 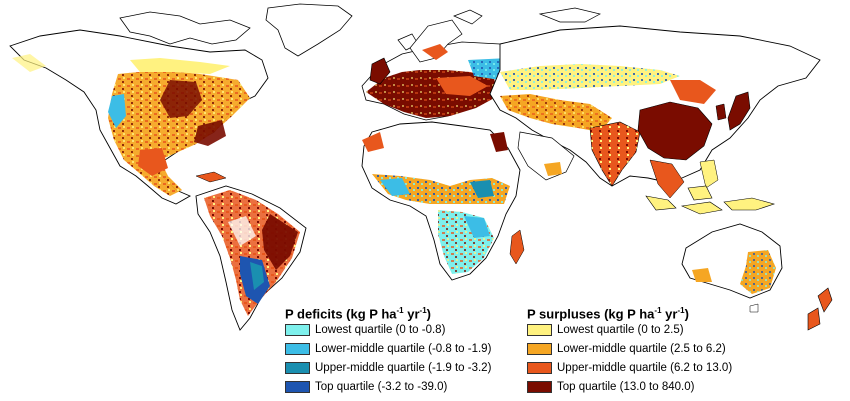 I want to click on legend-label: Lowest quartile (0 to -0.8), so click(x=380, y=329).